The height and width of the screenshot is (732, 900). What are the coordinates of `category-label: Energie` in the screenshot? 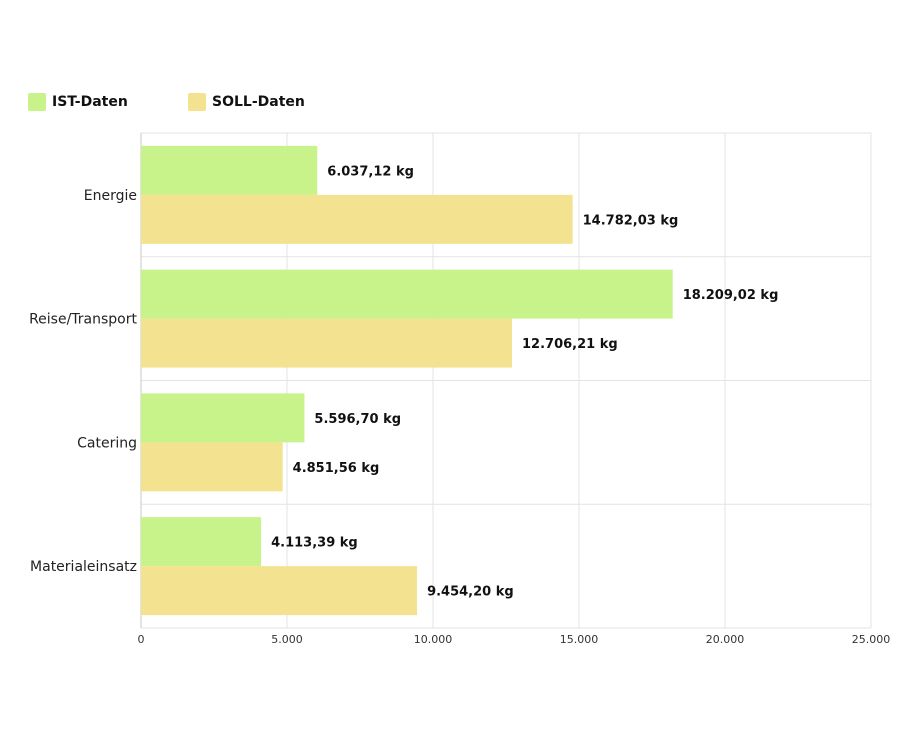 It's located at (110, 196).